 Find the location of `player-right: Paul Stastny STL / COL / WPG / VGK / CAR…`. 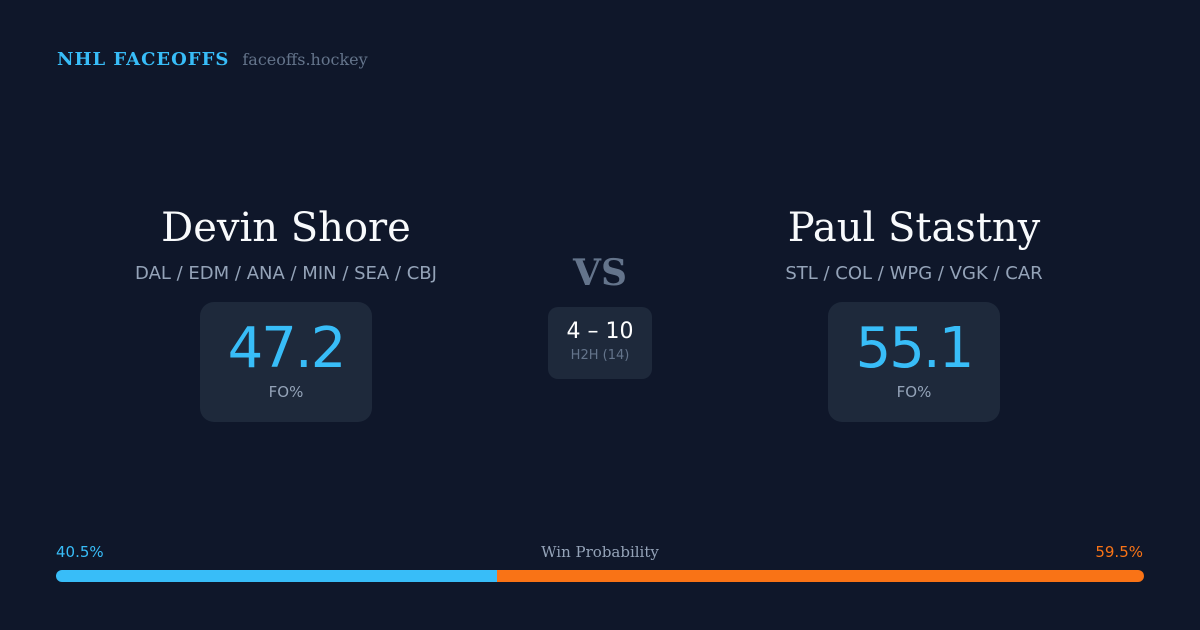

player-right: Paul Stastny STL / COL / WPG / VGK / CAR… is located at coordinates (914, 313).